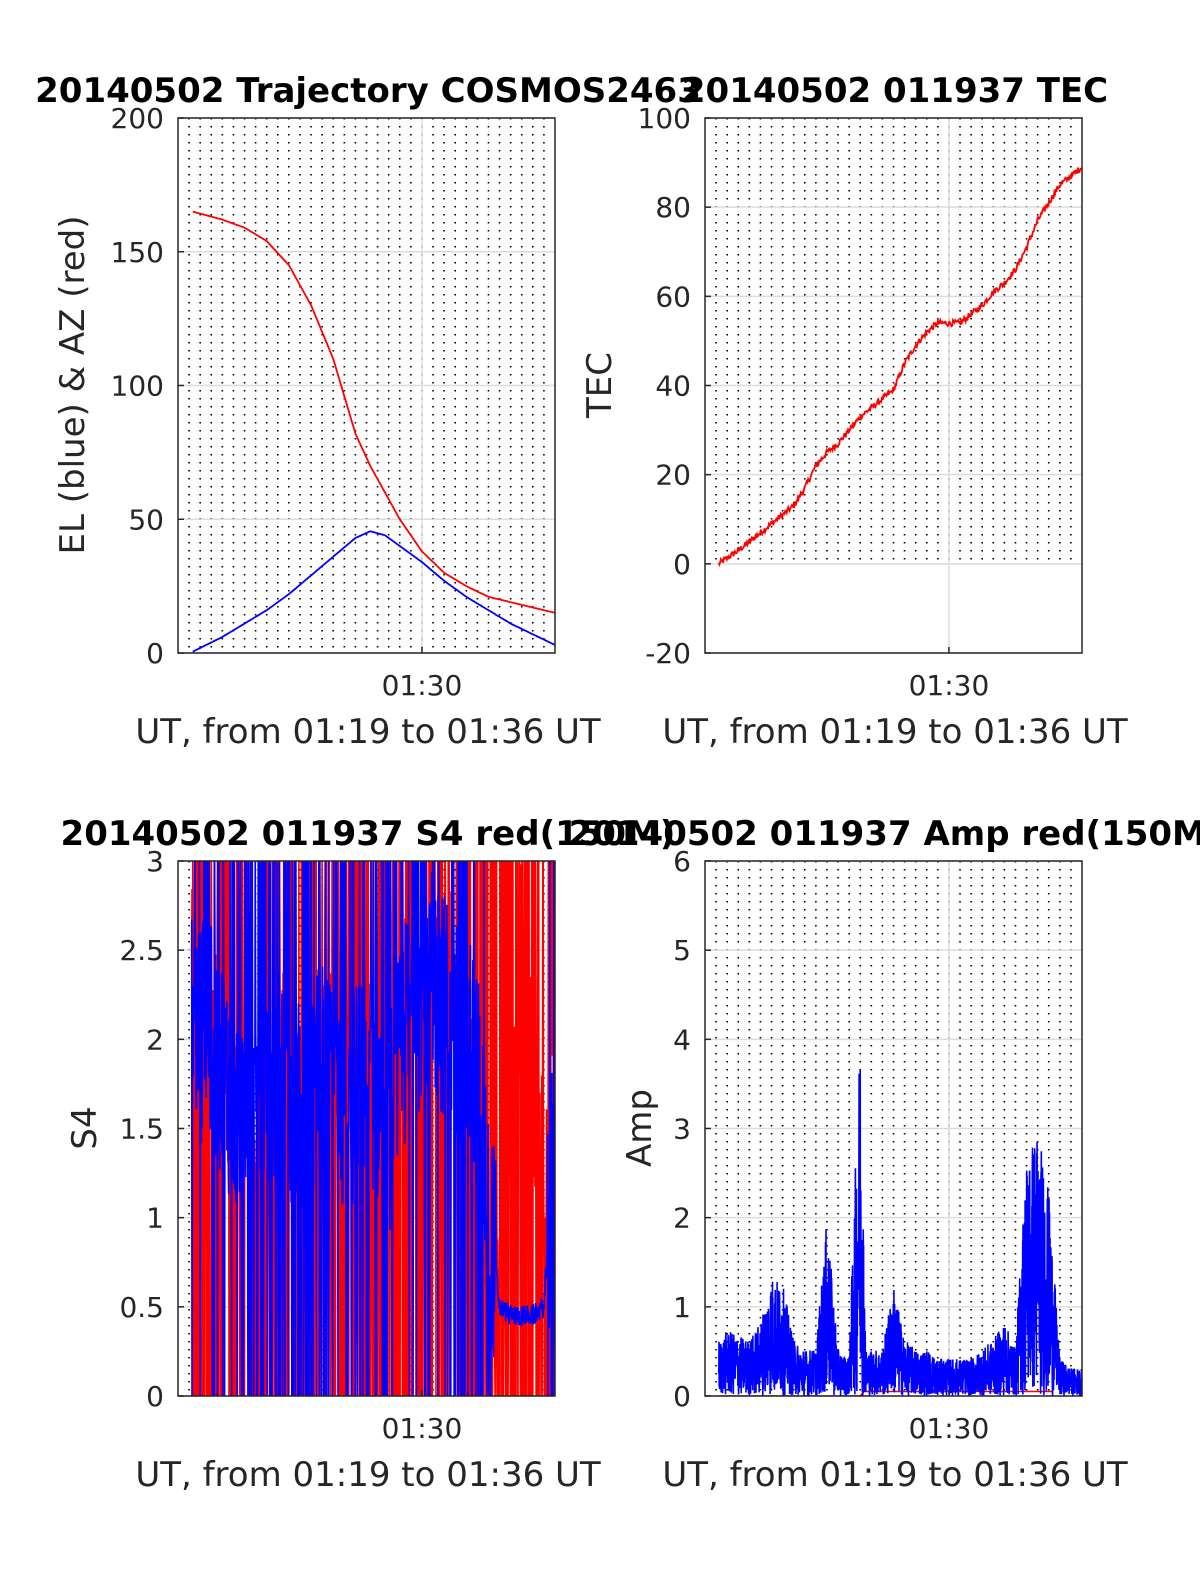  What do you see at coordinates (673, 207) in the screenshot?
I see `y-tick-label: 80` at bounding box center [673, 207].